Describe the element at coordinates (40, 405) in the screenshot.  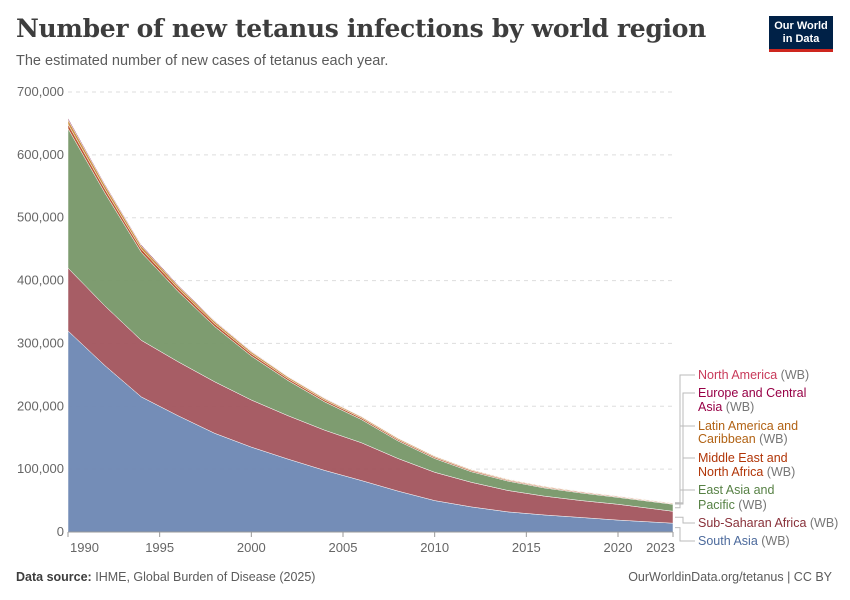
I see `y-tick-label: 200,000` at that location.